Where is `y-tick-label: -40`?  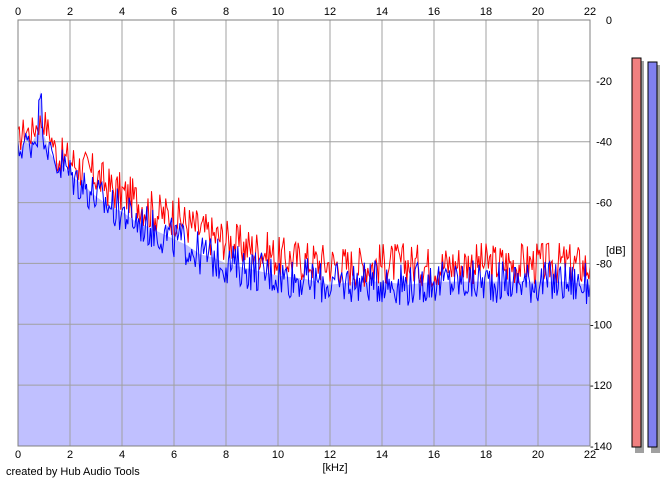 y-tick-label: -40 is located at coordinates (604, 143).